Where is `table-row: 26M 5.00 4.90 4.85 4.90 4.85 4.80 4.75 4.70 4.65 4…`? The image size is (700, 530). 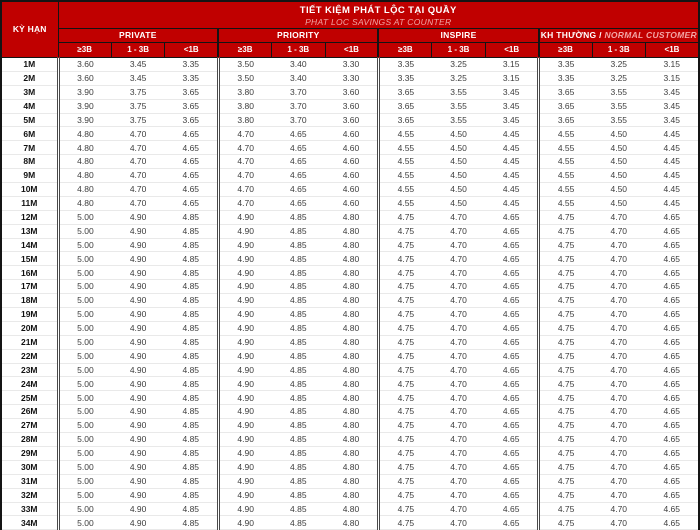
table-row: 26M 5.00 4.90 4.85 4.90 4.85 4.80 4.75 4.70 4.65 4… is located at coordinates (350, 412).